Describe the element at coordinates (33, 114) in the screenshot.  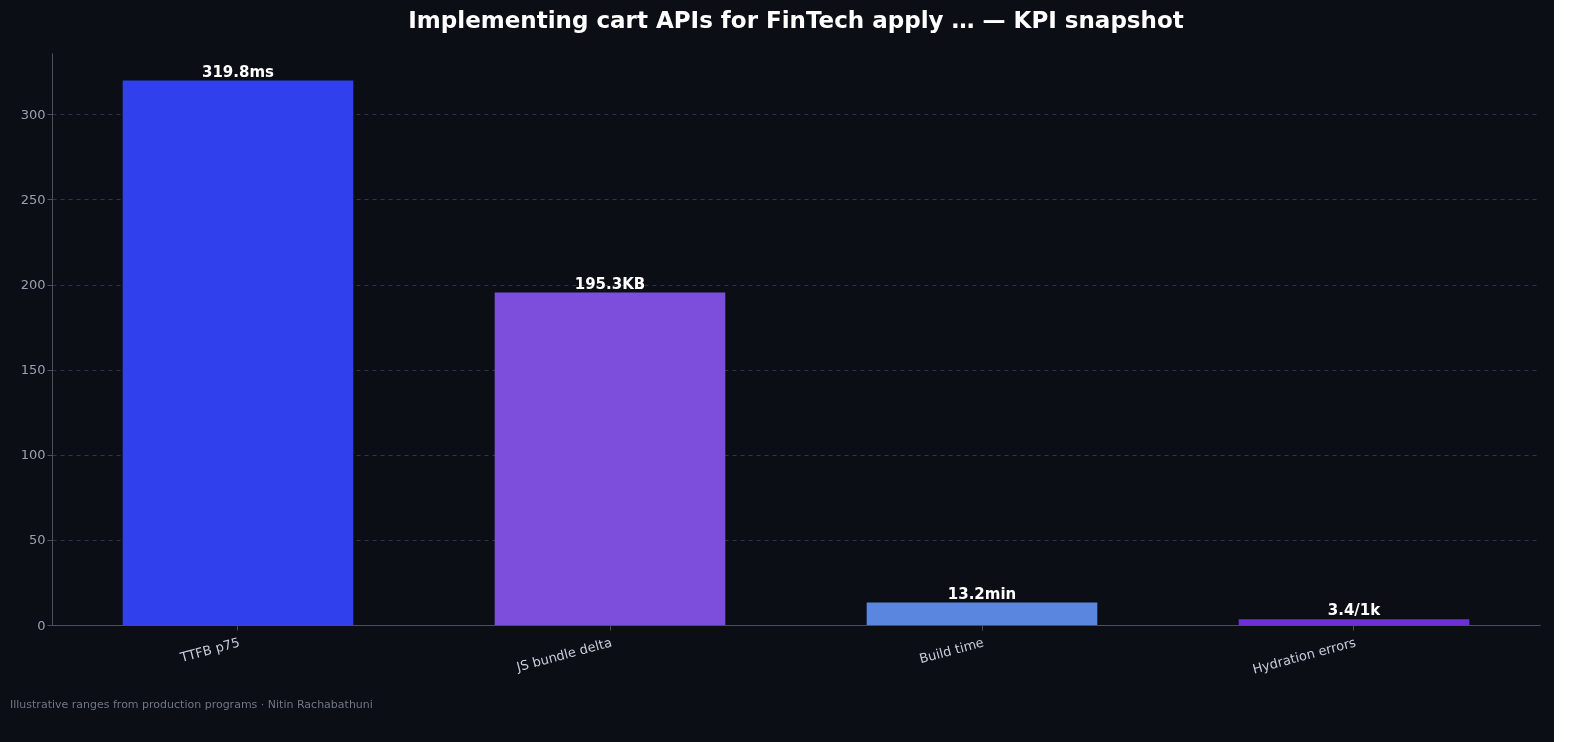
I see `y-tick-label: 300` at that location.